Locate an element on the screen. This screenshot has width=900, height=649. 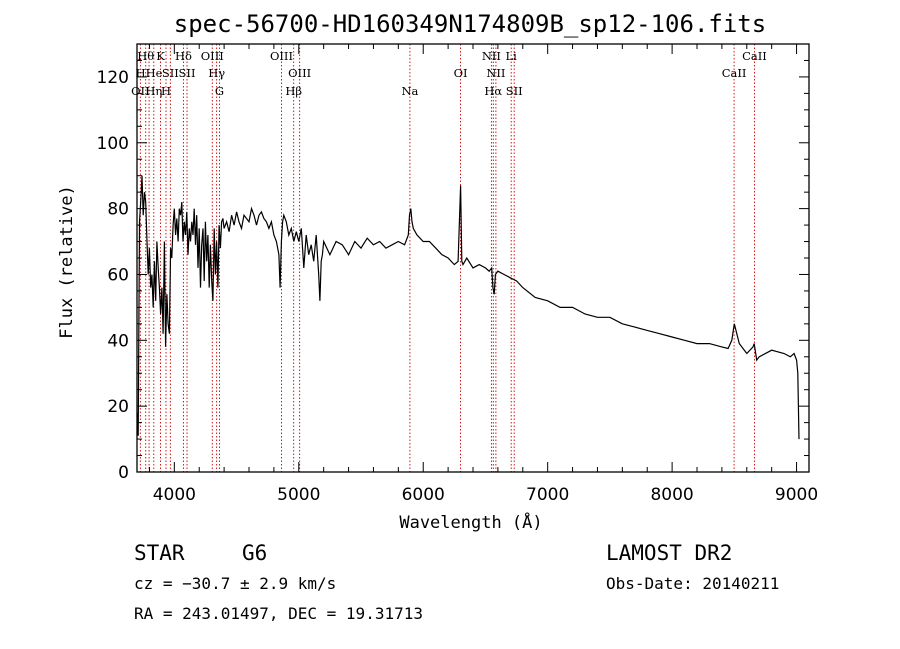
x-tick-label: 5000 is located at coordinates (298, 495).